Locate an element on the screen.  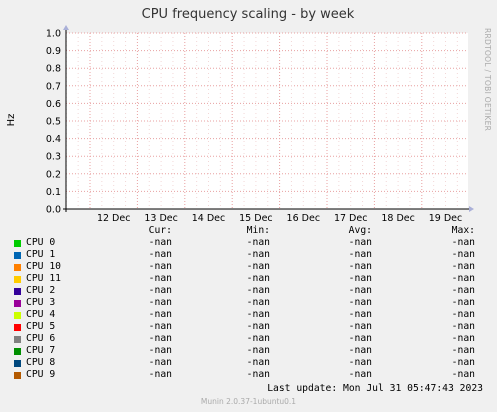
legend-row: CPU 7 -nan -nan -nan -nan is located at coordinates (248, 351).